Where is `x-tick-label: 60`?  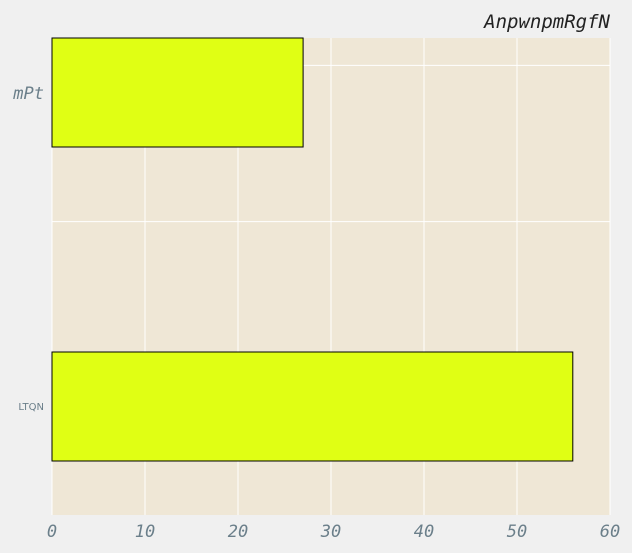
x-tick-label: 60 is located at coordinates (610, 532).